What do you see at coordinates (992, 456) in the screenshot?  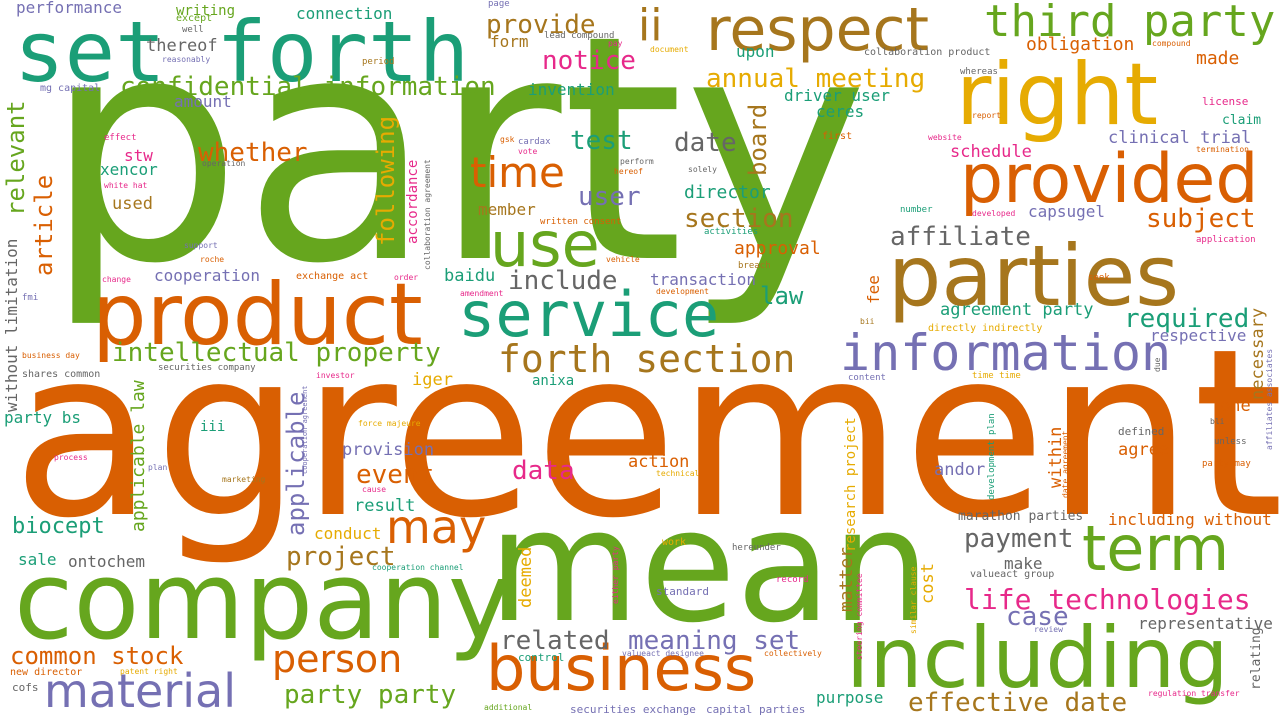 I see `cloud-word: development plan` at bounding box center [992, 456].